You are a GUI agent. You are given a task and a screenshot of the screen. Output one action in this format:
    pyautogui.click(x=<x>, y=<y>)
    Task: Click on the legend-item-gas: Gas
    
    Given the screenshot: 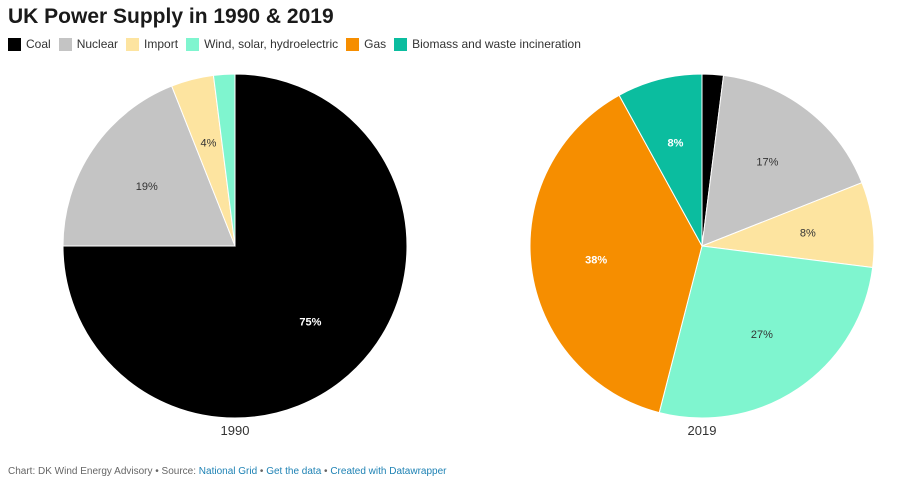 What is the action you would take?
    pyautogui.click(x=366, y=44)
    